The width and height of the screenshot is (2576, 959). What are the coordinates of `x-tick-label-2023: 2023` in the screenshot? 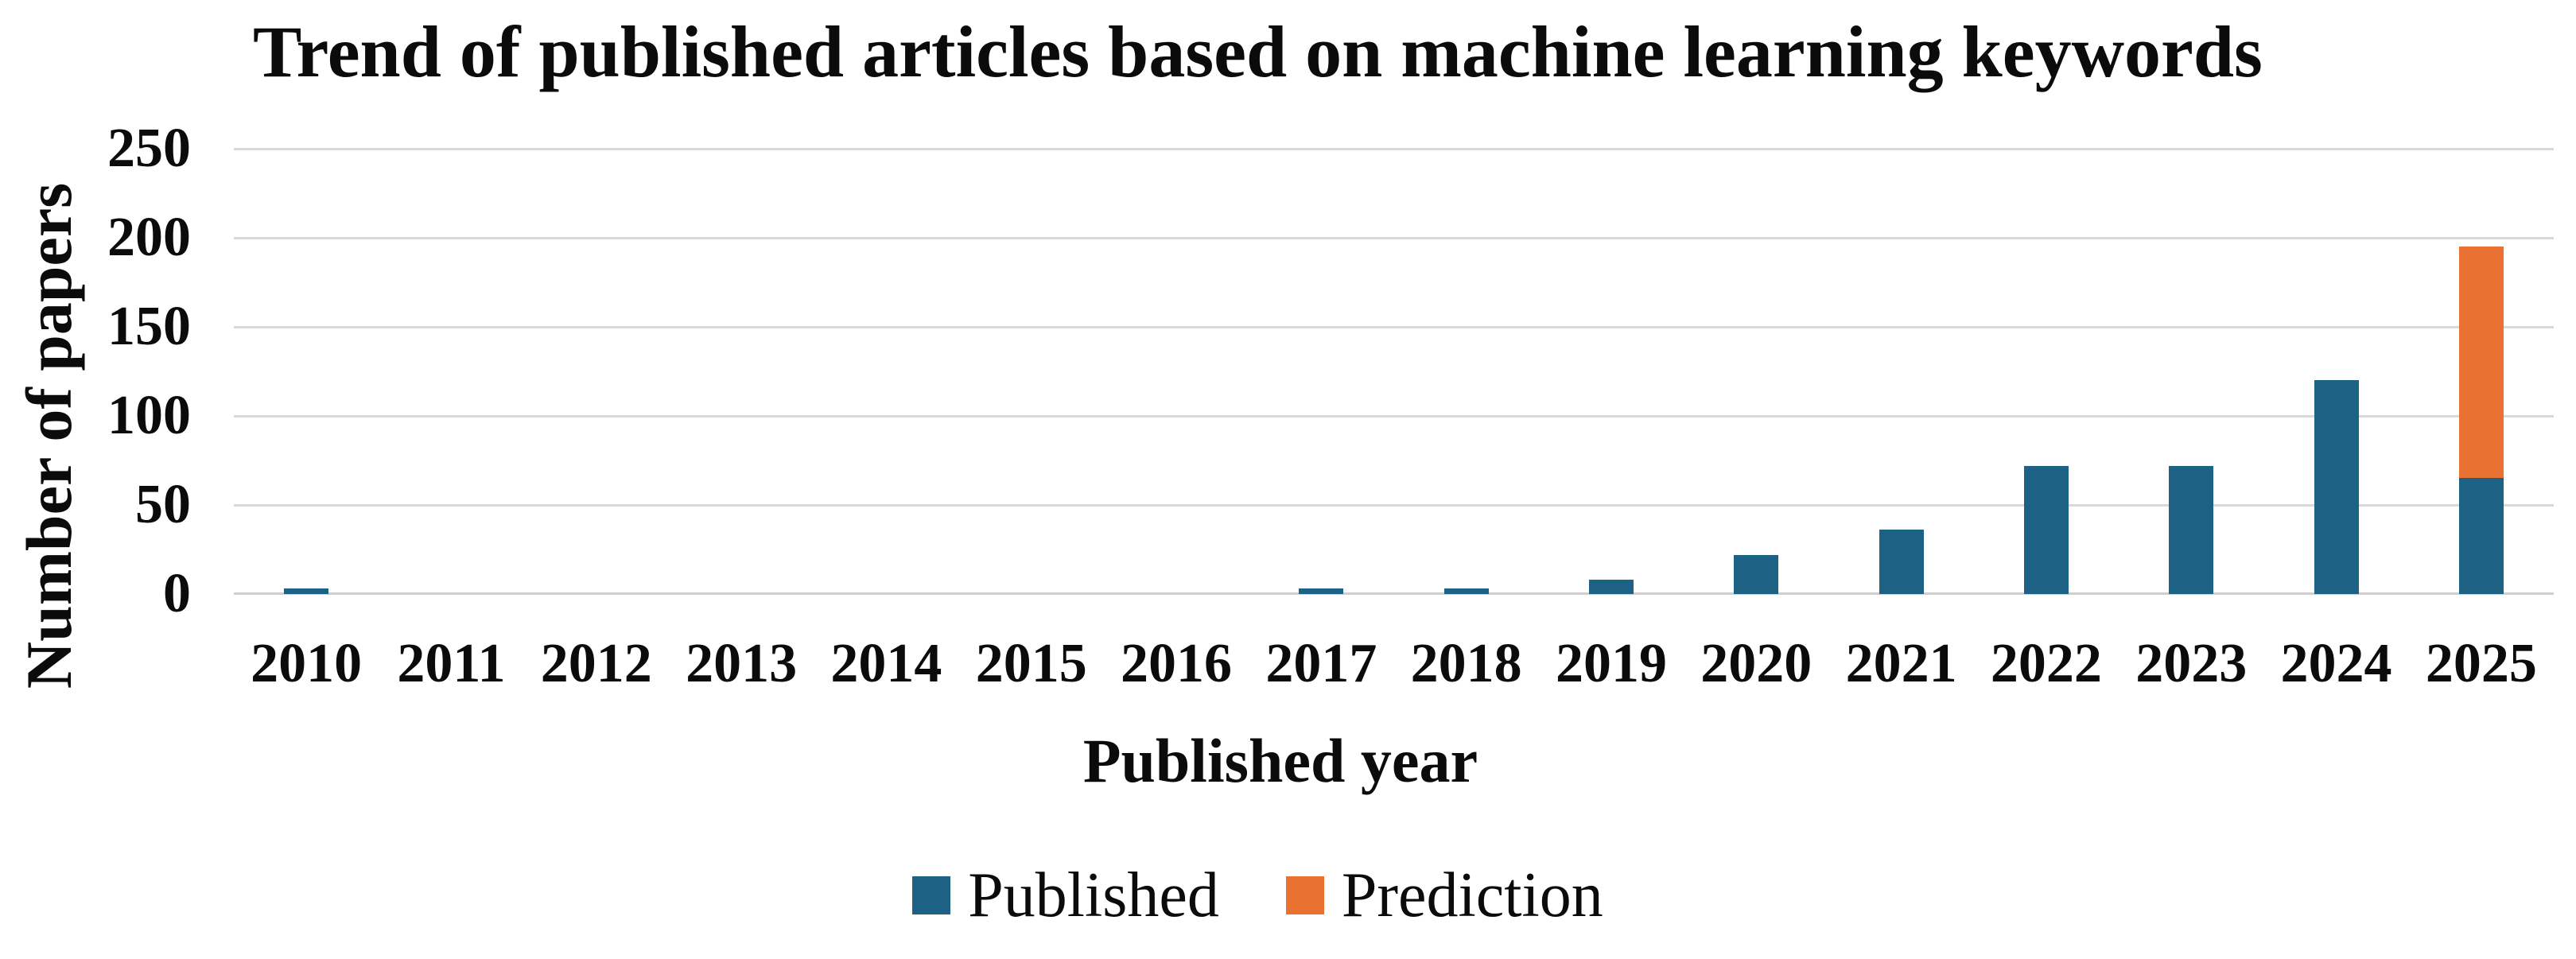 It's located at (2191, 663).